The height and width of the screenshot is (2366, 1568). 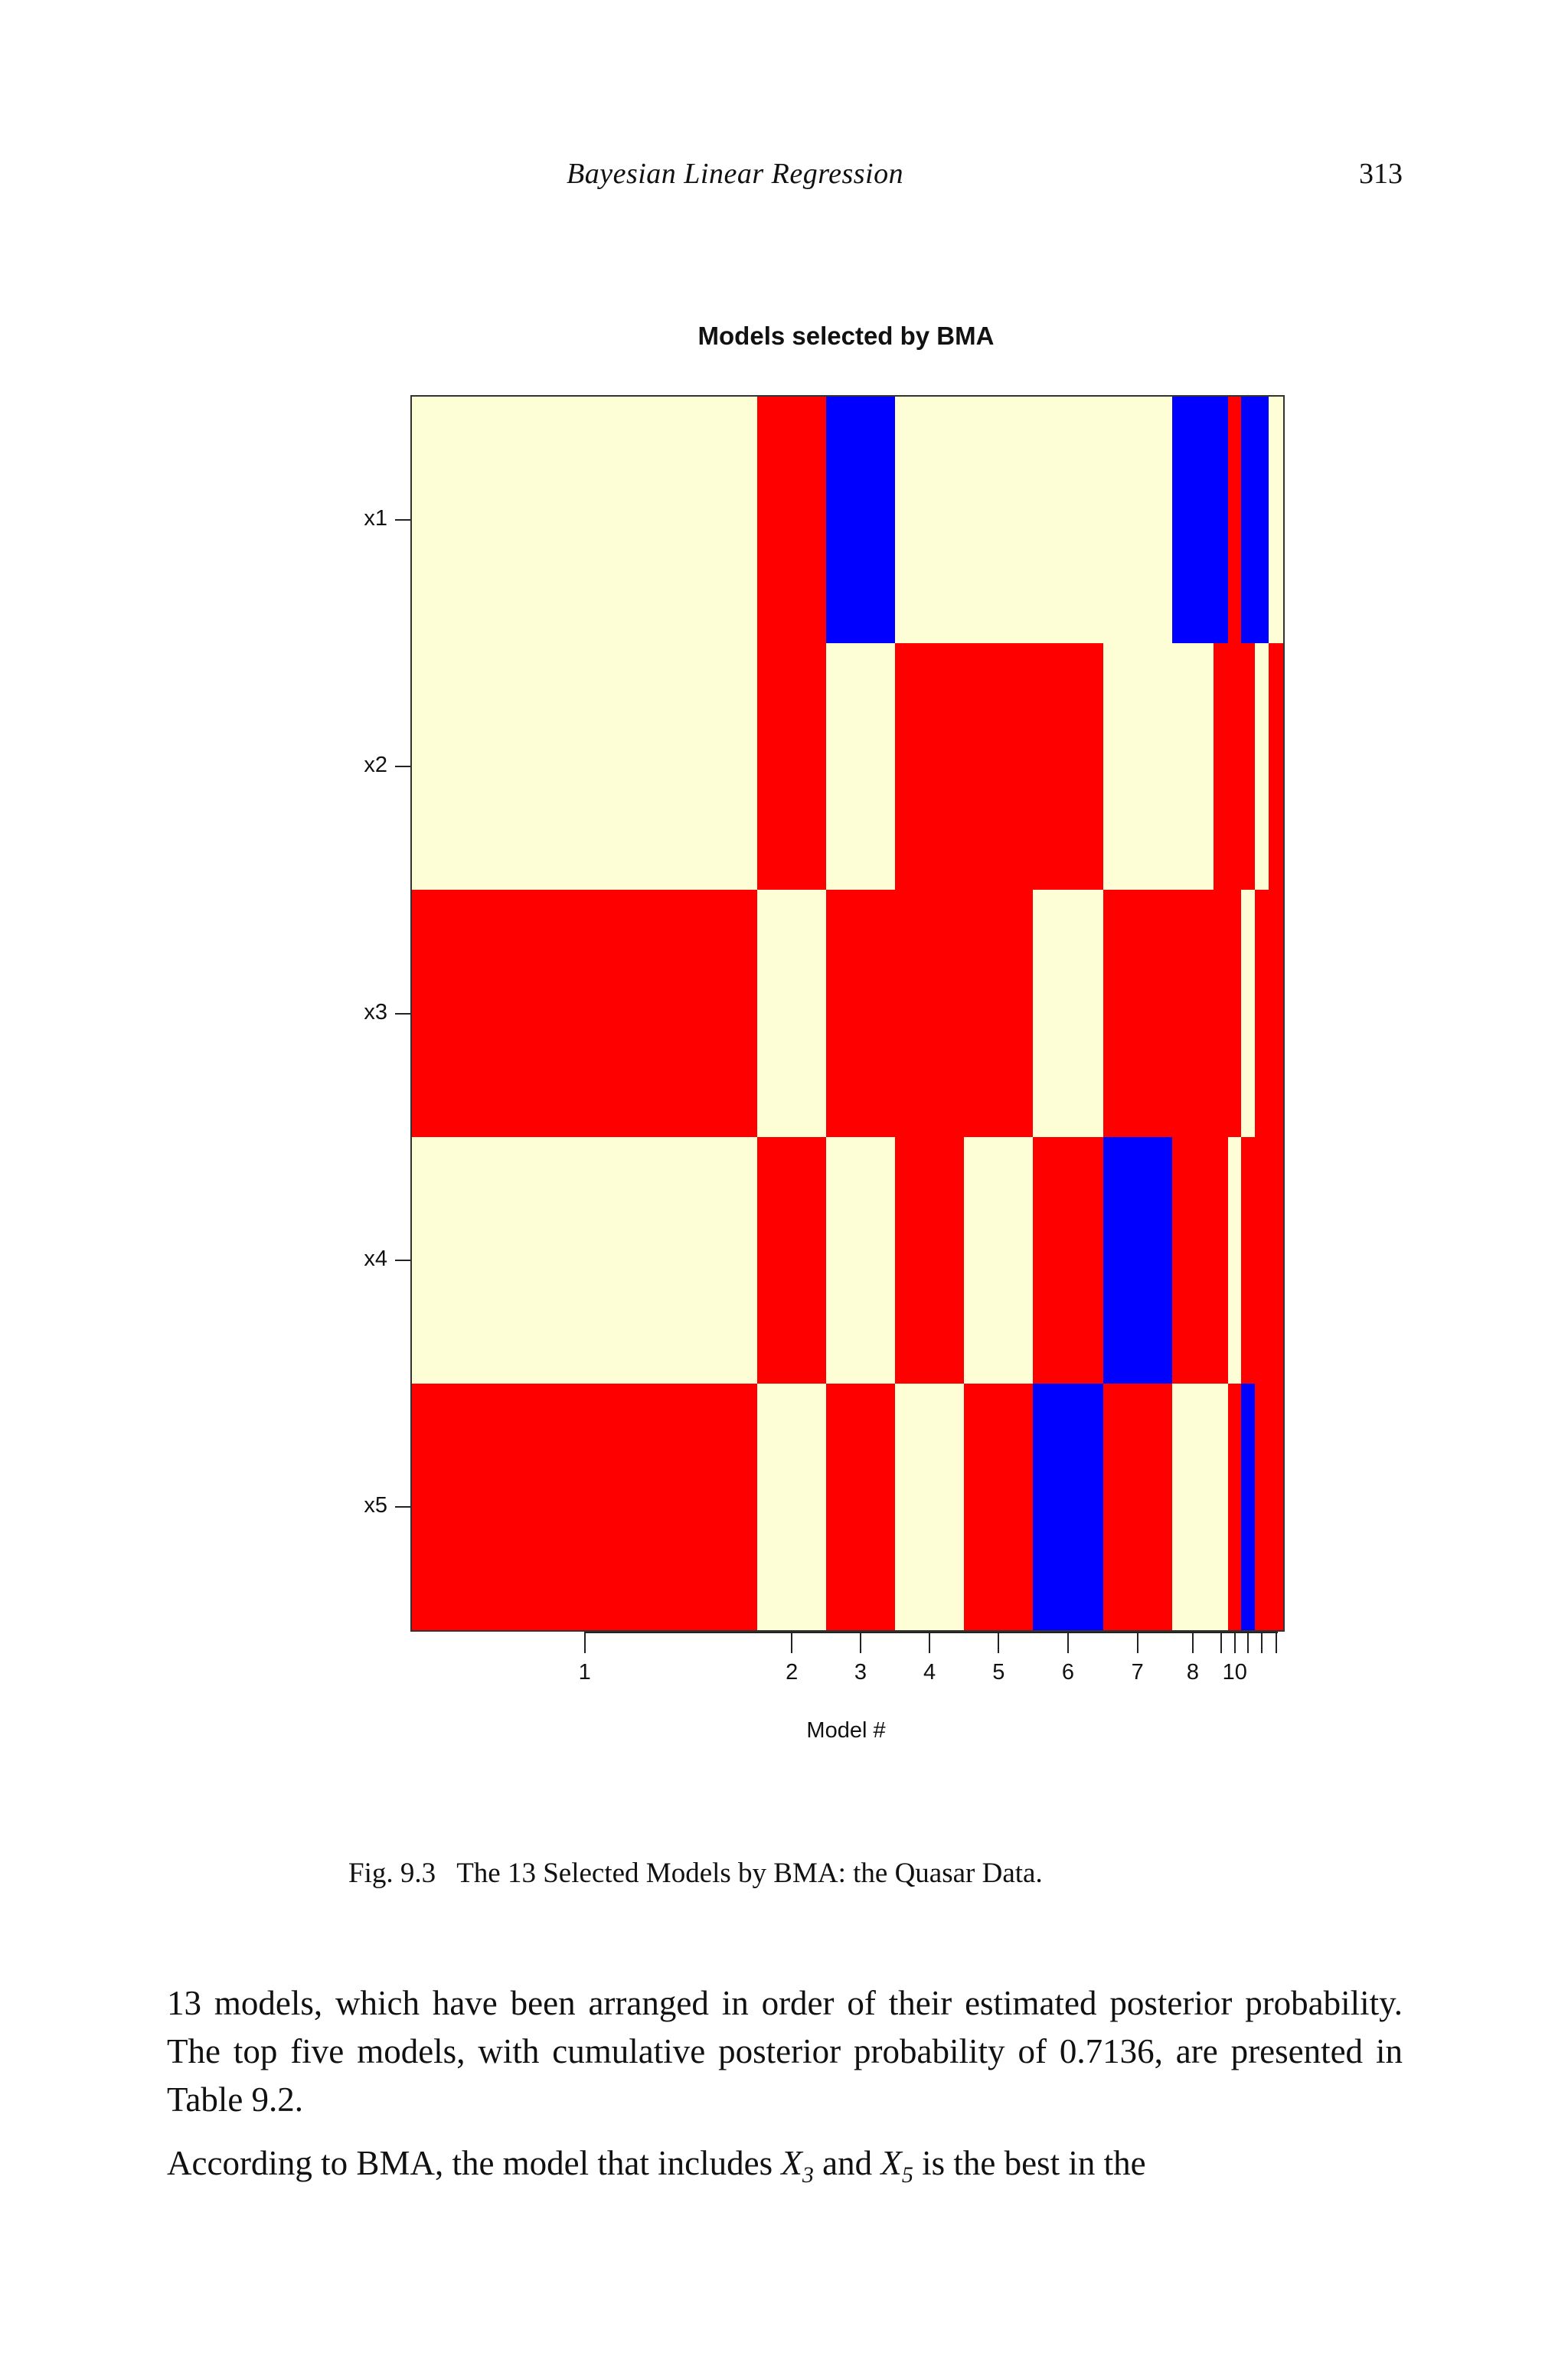 I want to click on y-tick-label: x1, so click(x=375, y=518).